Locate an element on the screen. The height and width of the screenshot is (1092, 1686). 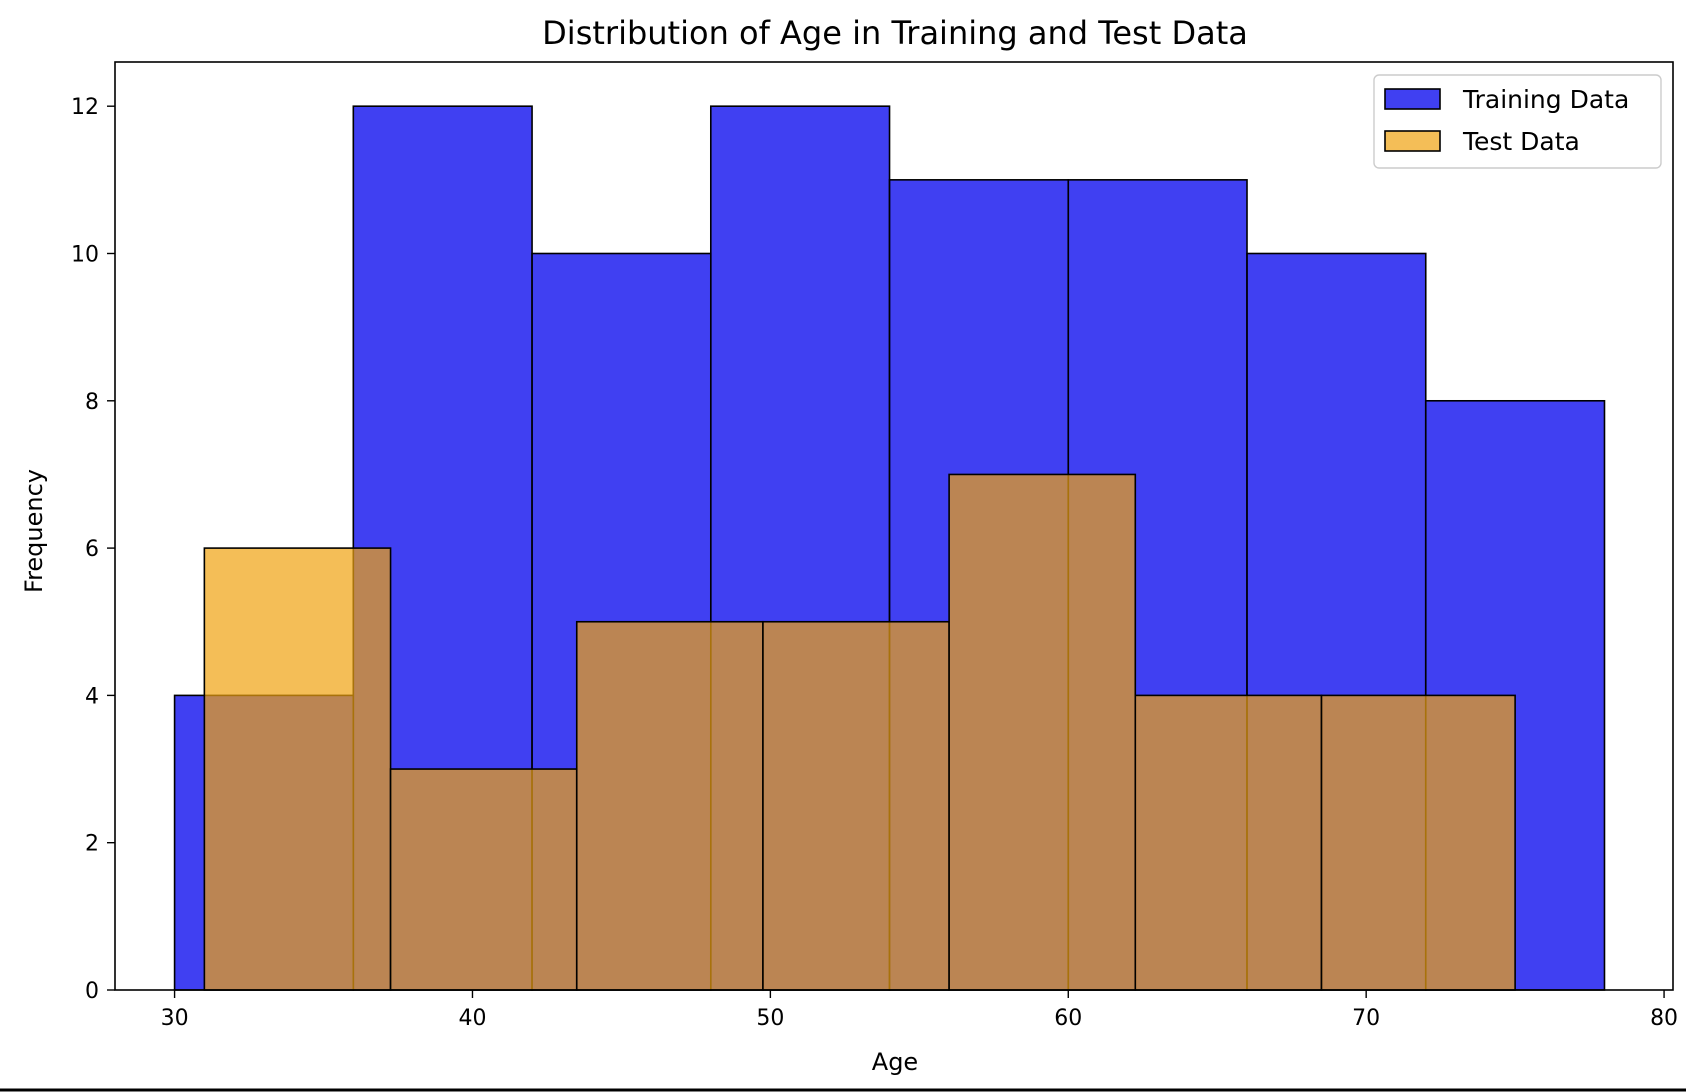
test-legend-swatch is located at coordinates (1412, 141).